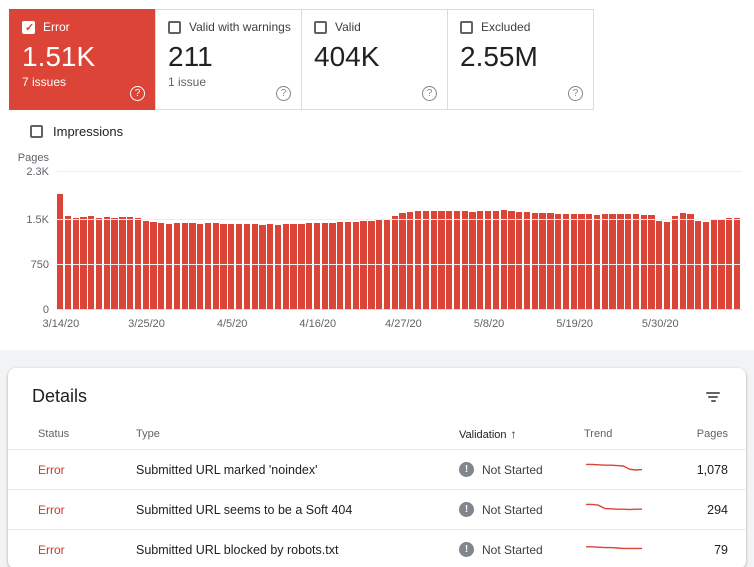 This screenshot has width=754, height=567. I want to click on status-card-error: Error 1.51K 7 issues ?, so click(82, 59).